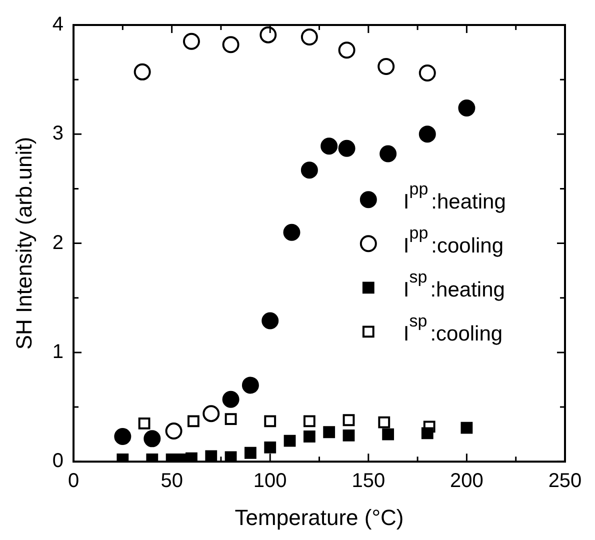  Describe the element at coordinates (270, 481) in the screenshot. I see `x-tick-label: 100` at that location.